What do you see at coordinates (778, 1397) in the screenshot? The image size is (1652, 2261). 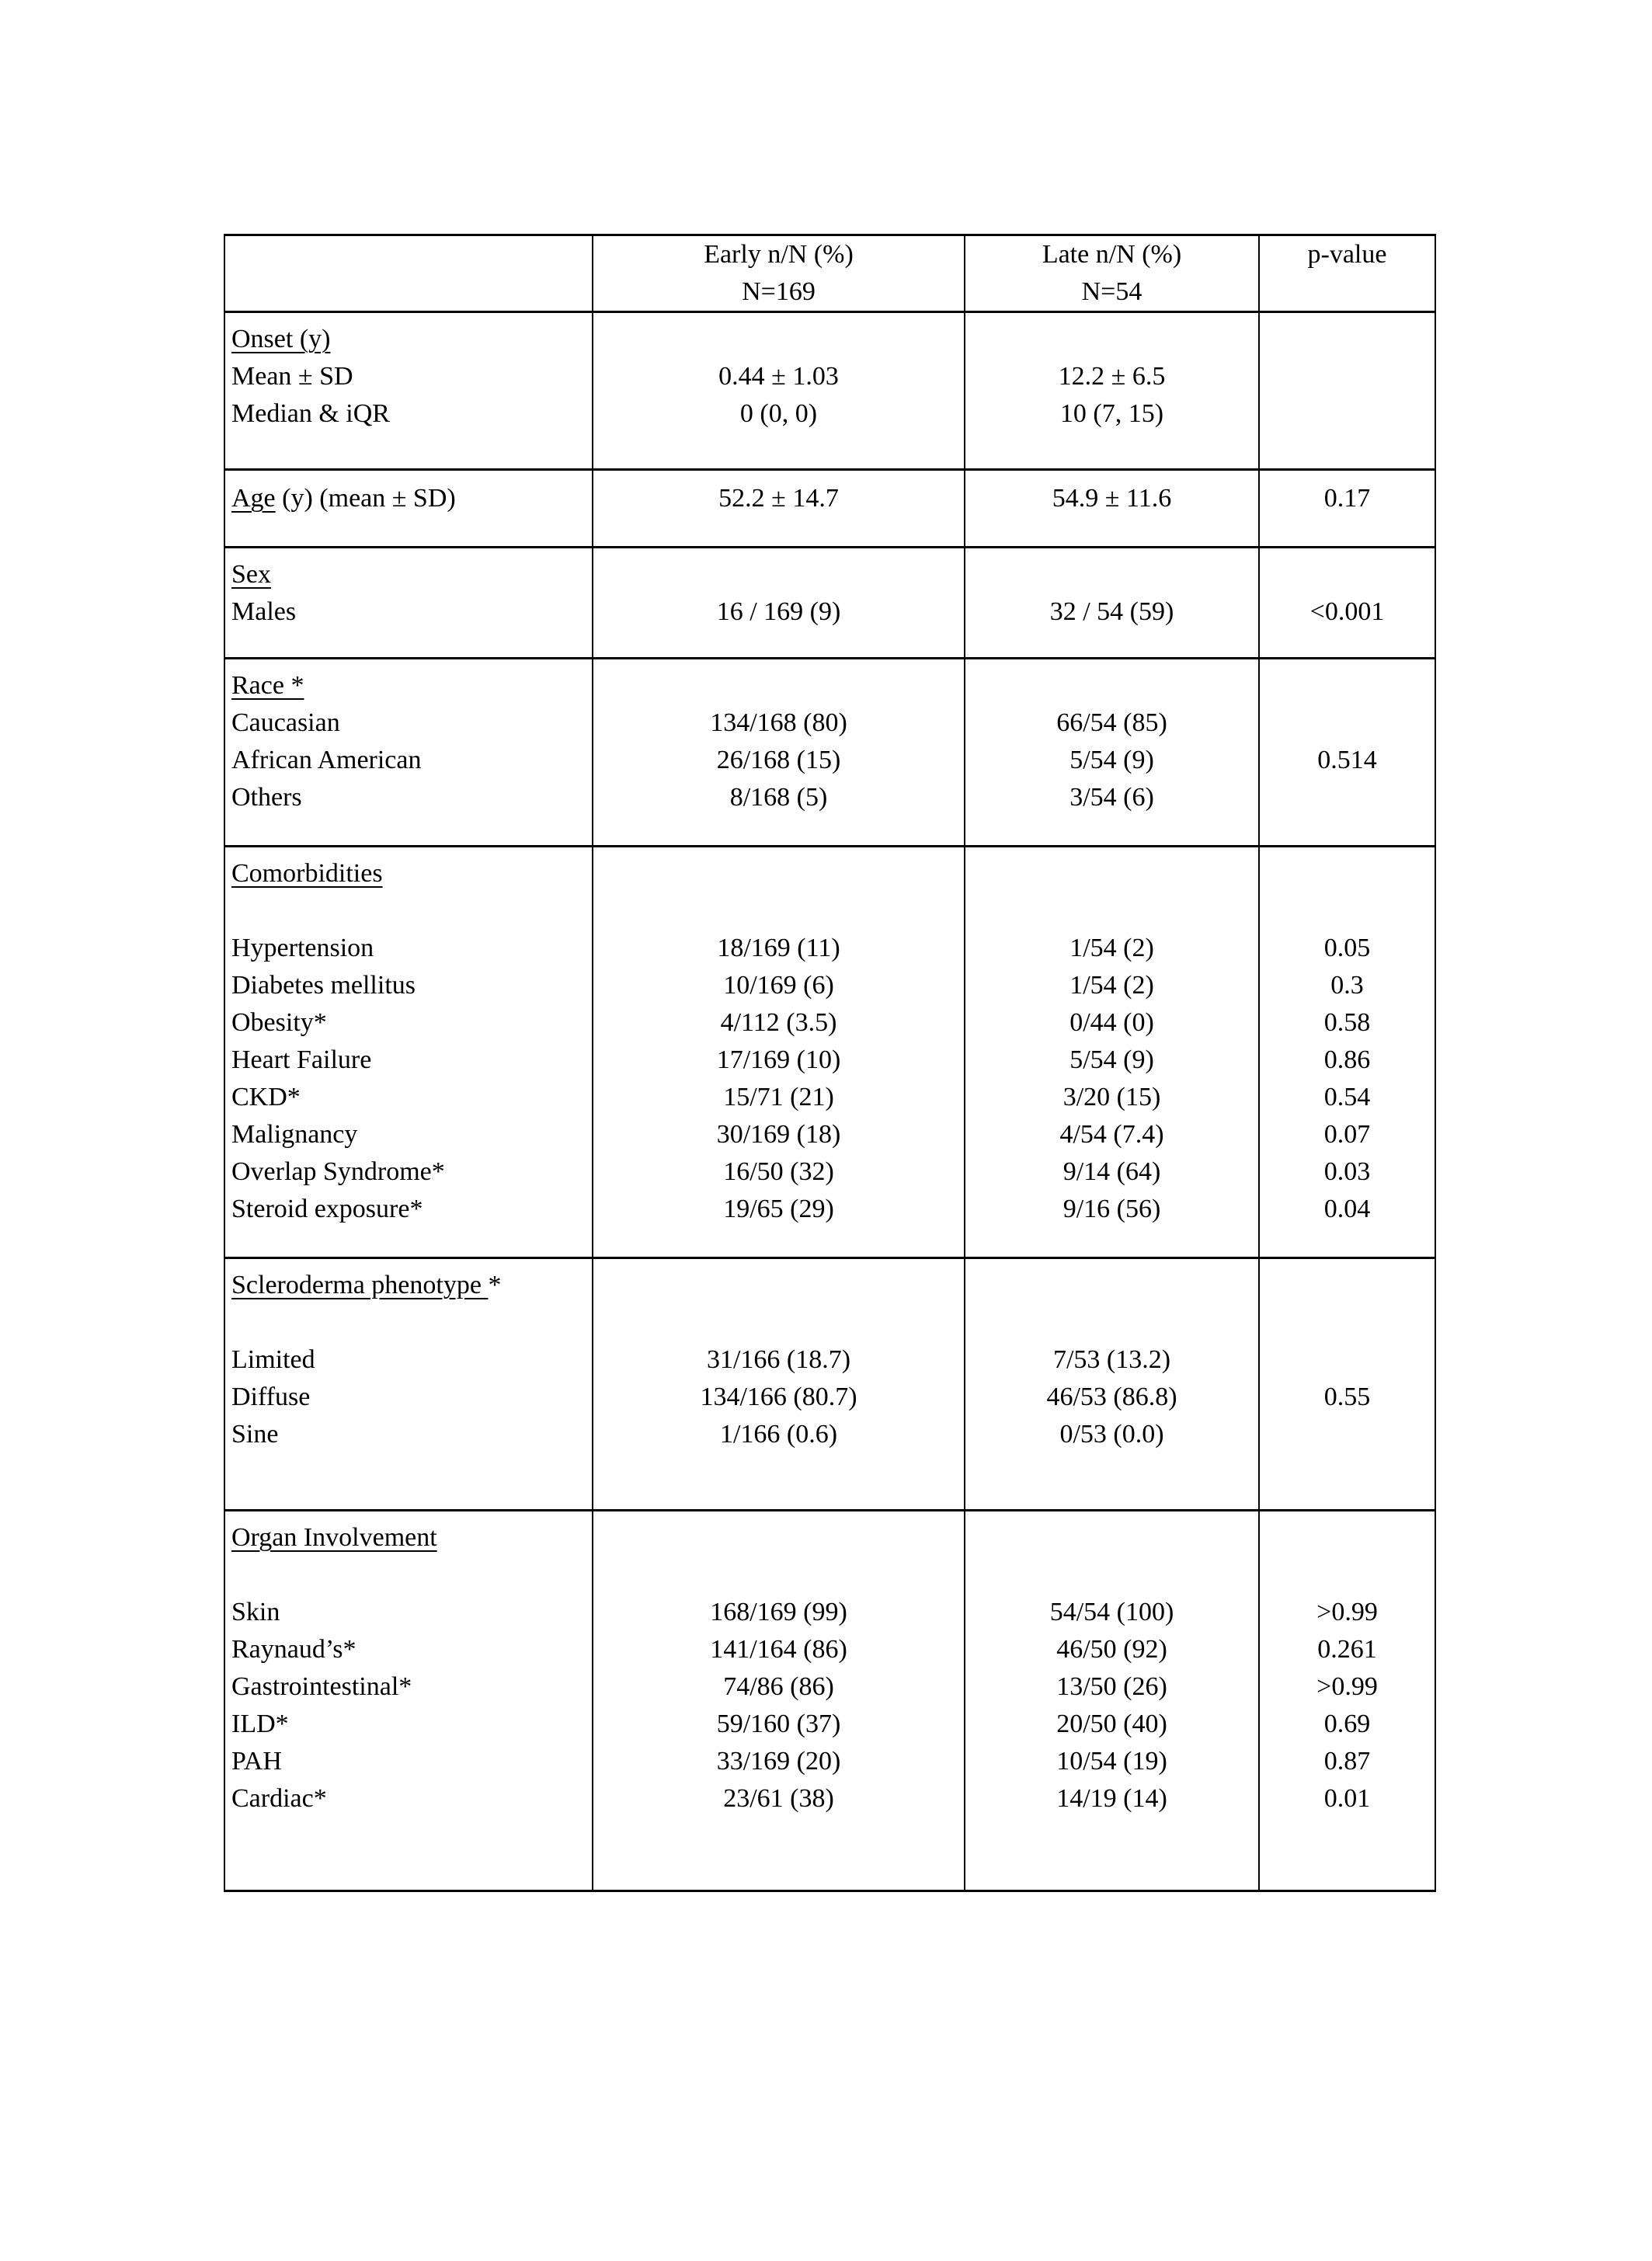 I see `cell-line: 134/166 (80.7)` at bounding box center [778, 1397].